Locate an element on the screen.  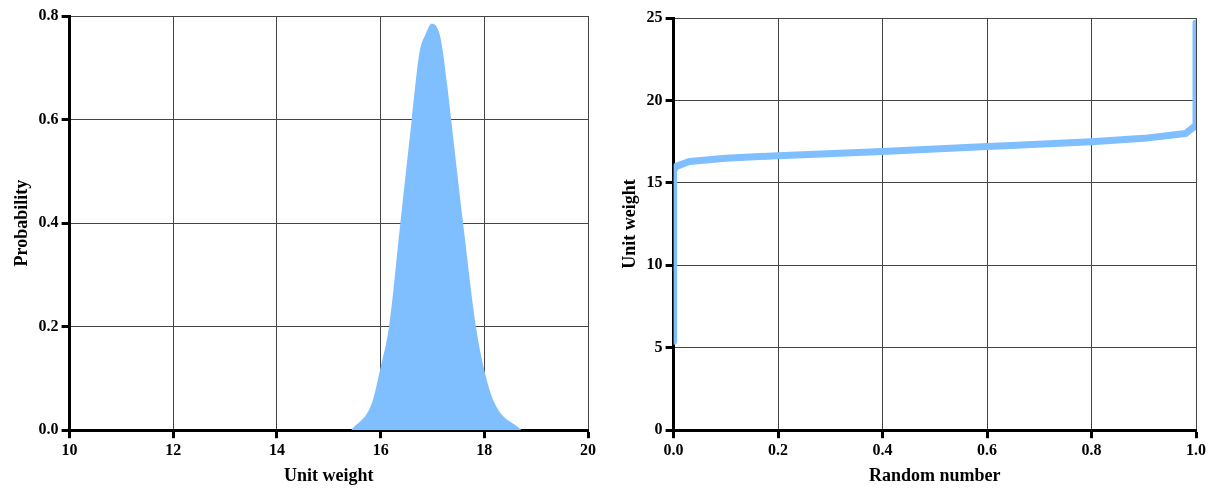
y-axis-title: Unit weight is located at coordinates (629, 224).